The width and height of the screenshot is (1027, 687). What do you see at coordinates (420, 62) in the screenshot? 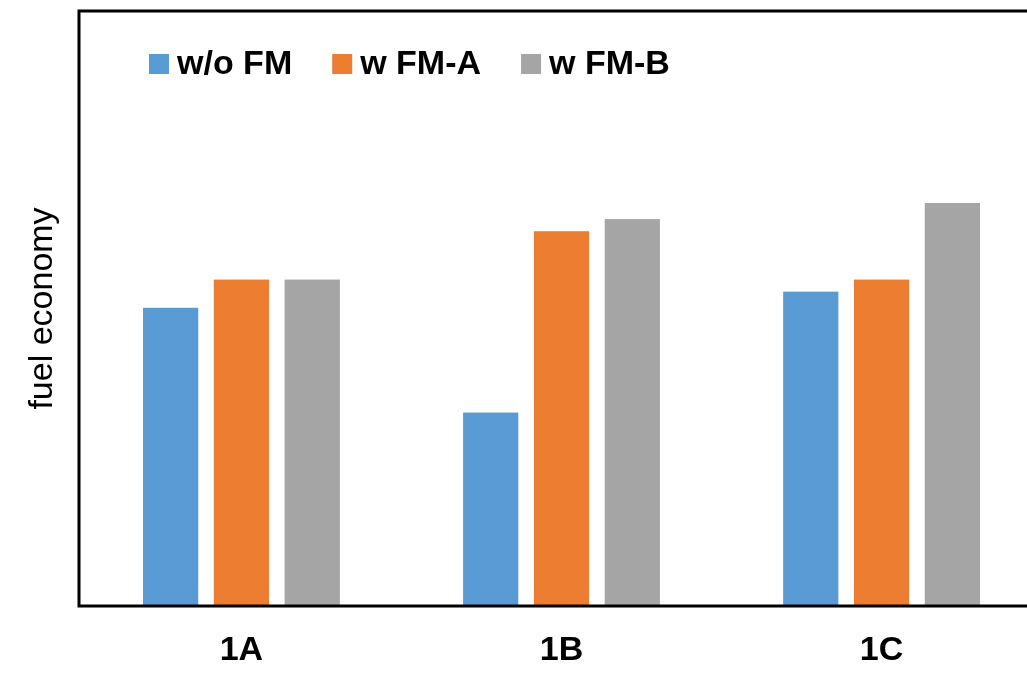
I see `legend-label: w FM-A` at bounding box center [420, 62].